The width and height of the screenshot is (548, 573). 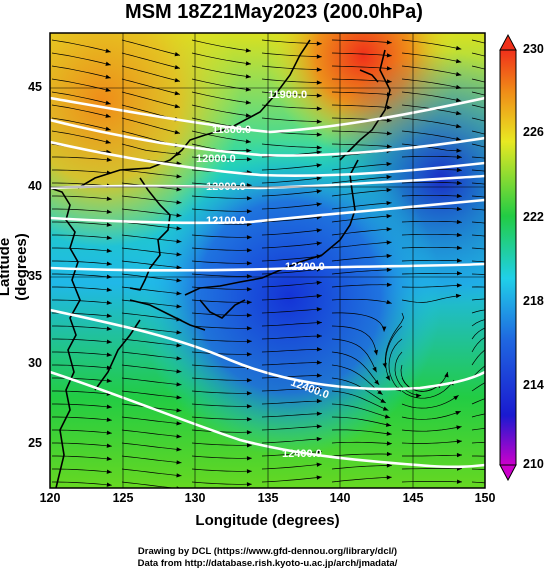 I want to click on y-tick-35: 35, so click(x=35, y=276).